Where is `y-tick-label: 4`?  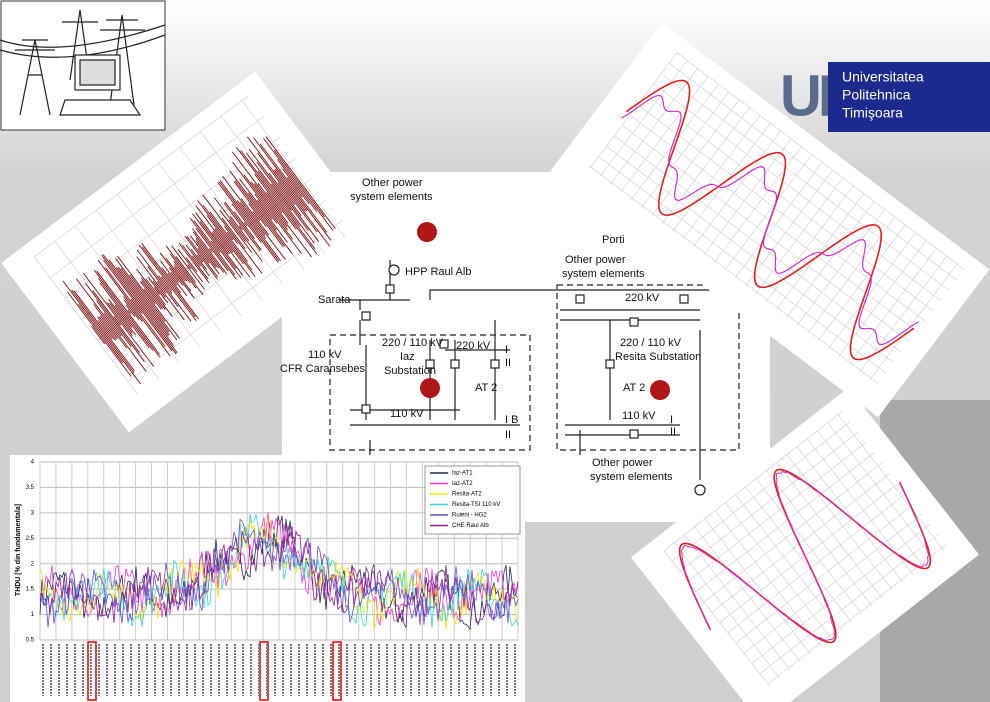
y-tick-label: 4 is located at coordinates (33, 463).